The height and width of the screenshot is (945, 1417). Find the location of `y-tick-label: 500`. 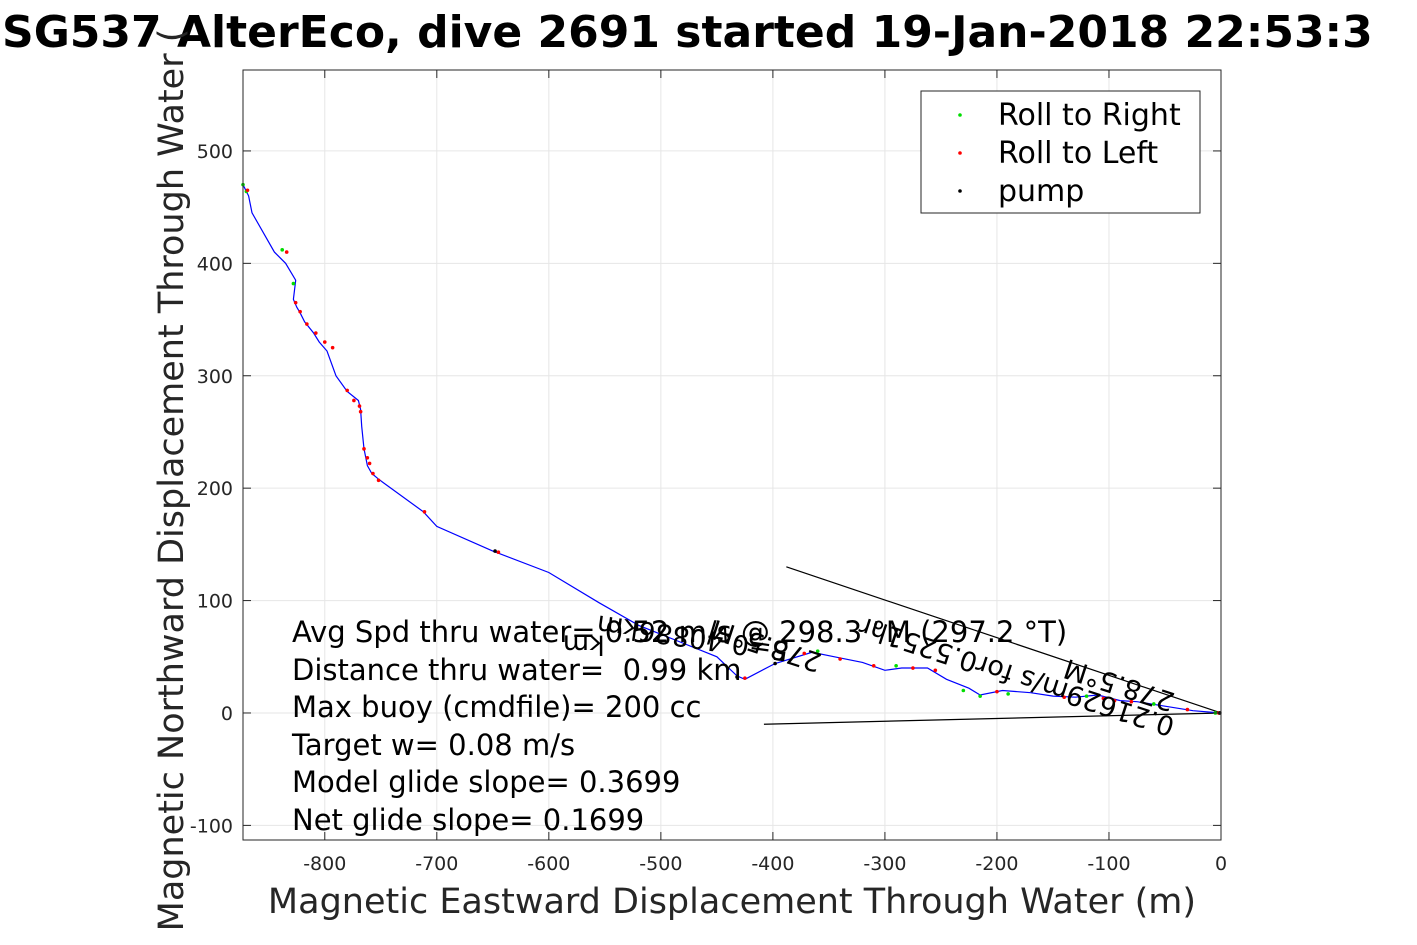

y-tick-label: 500 is located at coordinates (215, 152).